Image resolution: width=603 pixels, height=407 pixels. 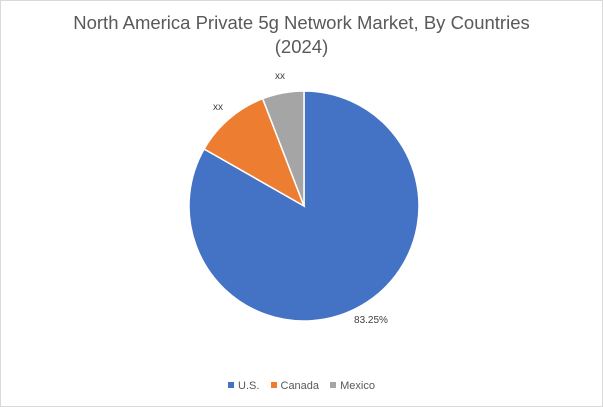 I want to click on legend-label: Canada, so click(x=300, y=386).